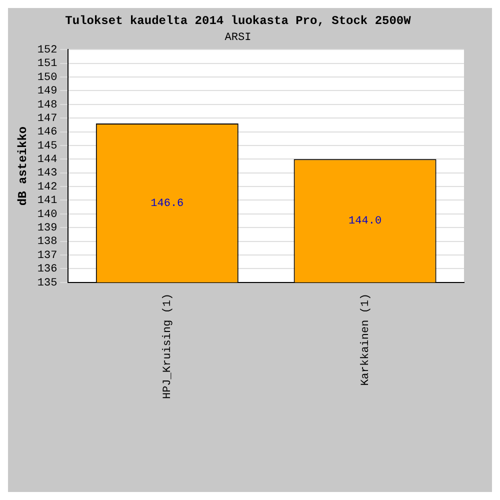  Describe the element at coordinates (238, 38) in the screenshot. I see `chart-subtitle: ARSI` at that location.